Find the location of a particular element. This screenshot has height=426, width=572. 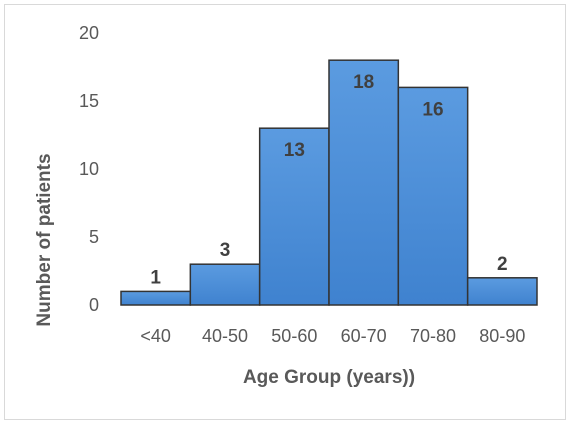

y-axis-ticks: 0 5 10 15 20 is located at coordinates (89, 169).